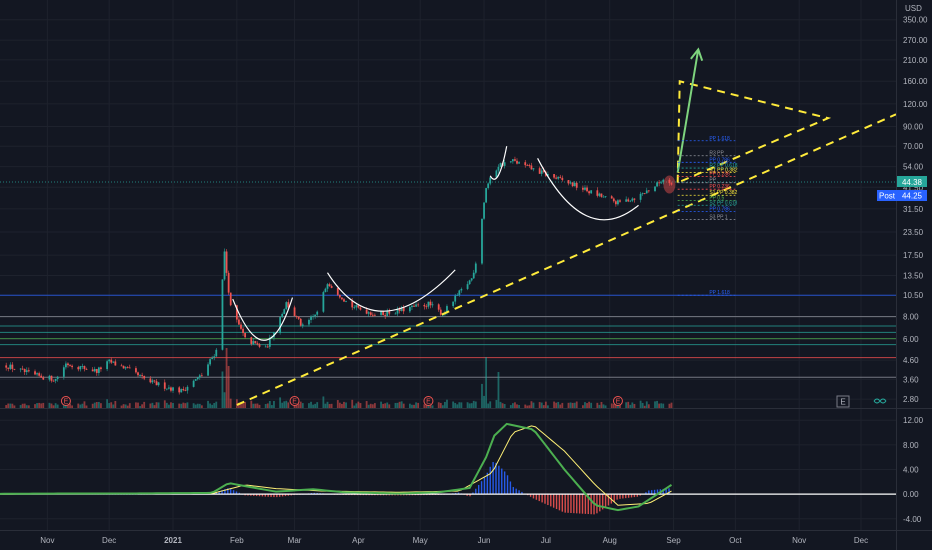 The height and width of the screenshot is (550, 932). Describe the element at coordinates (618, 402) in the screenshot. I see `earnings-marker-label: E` at that location.